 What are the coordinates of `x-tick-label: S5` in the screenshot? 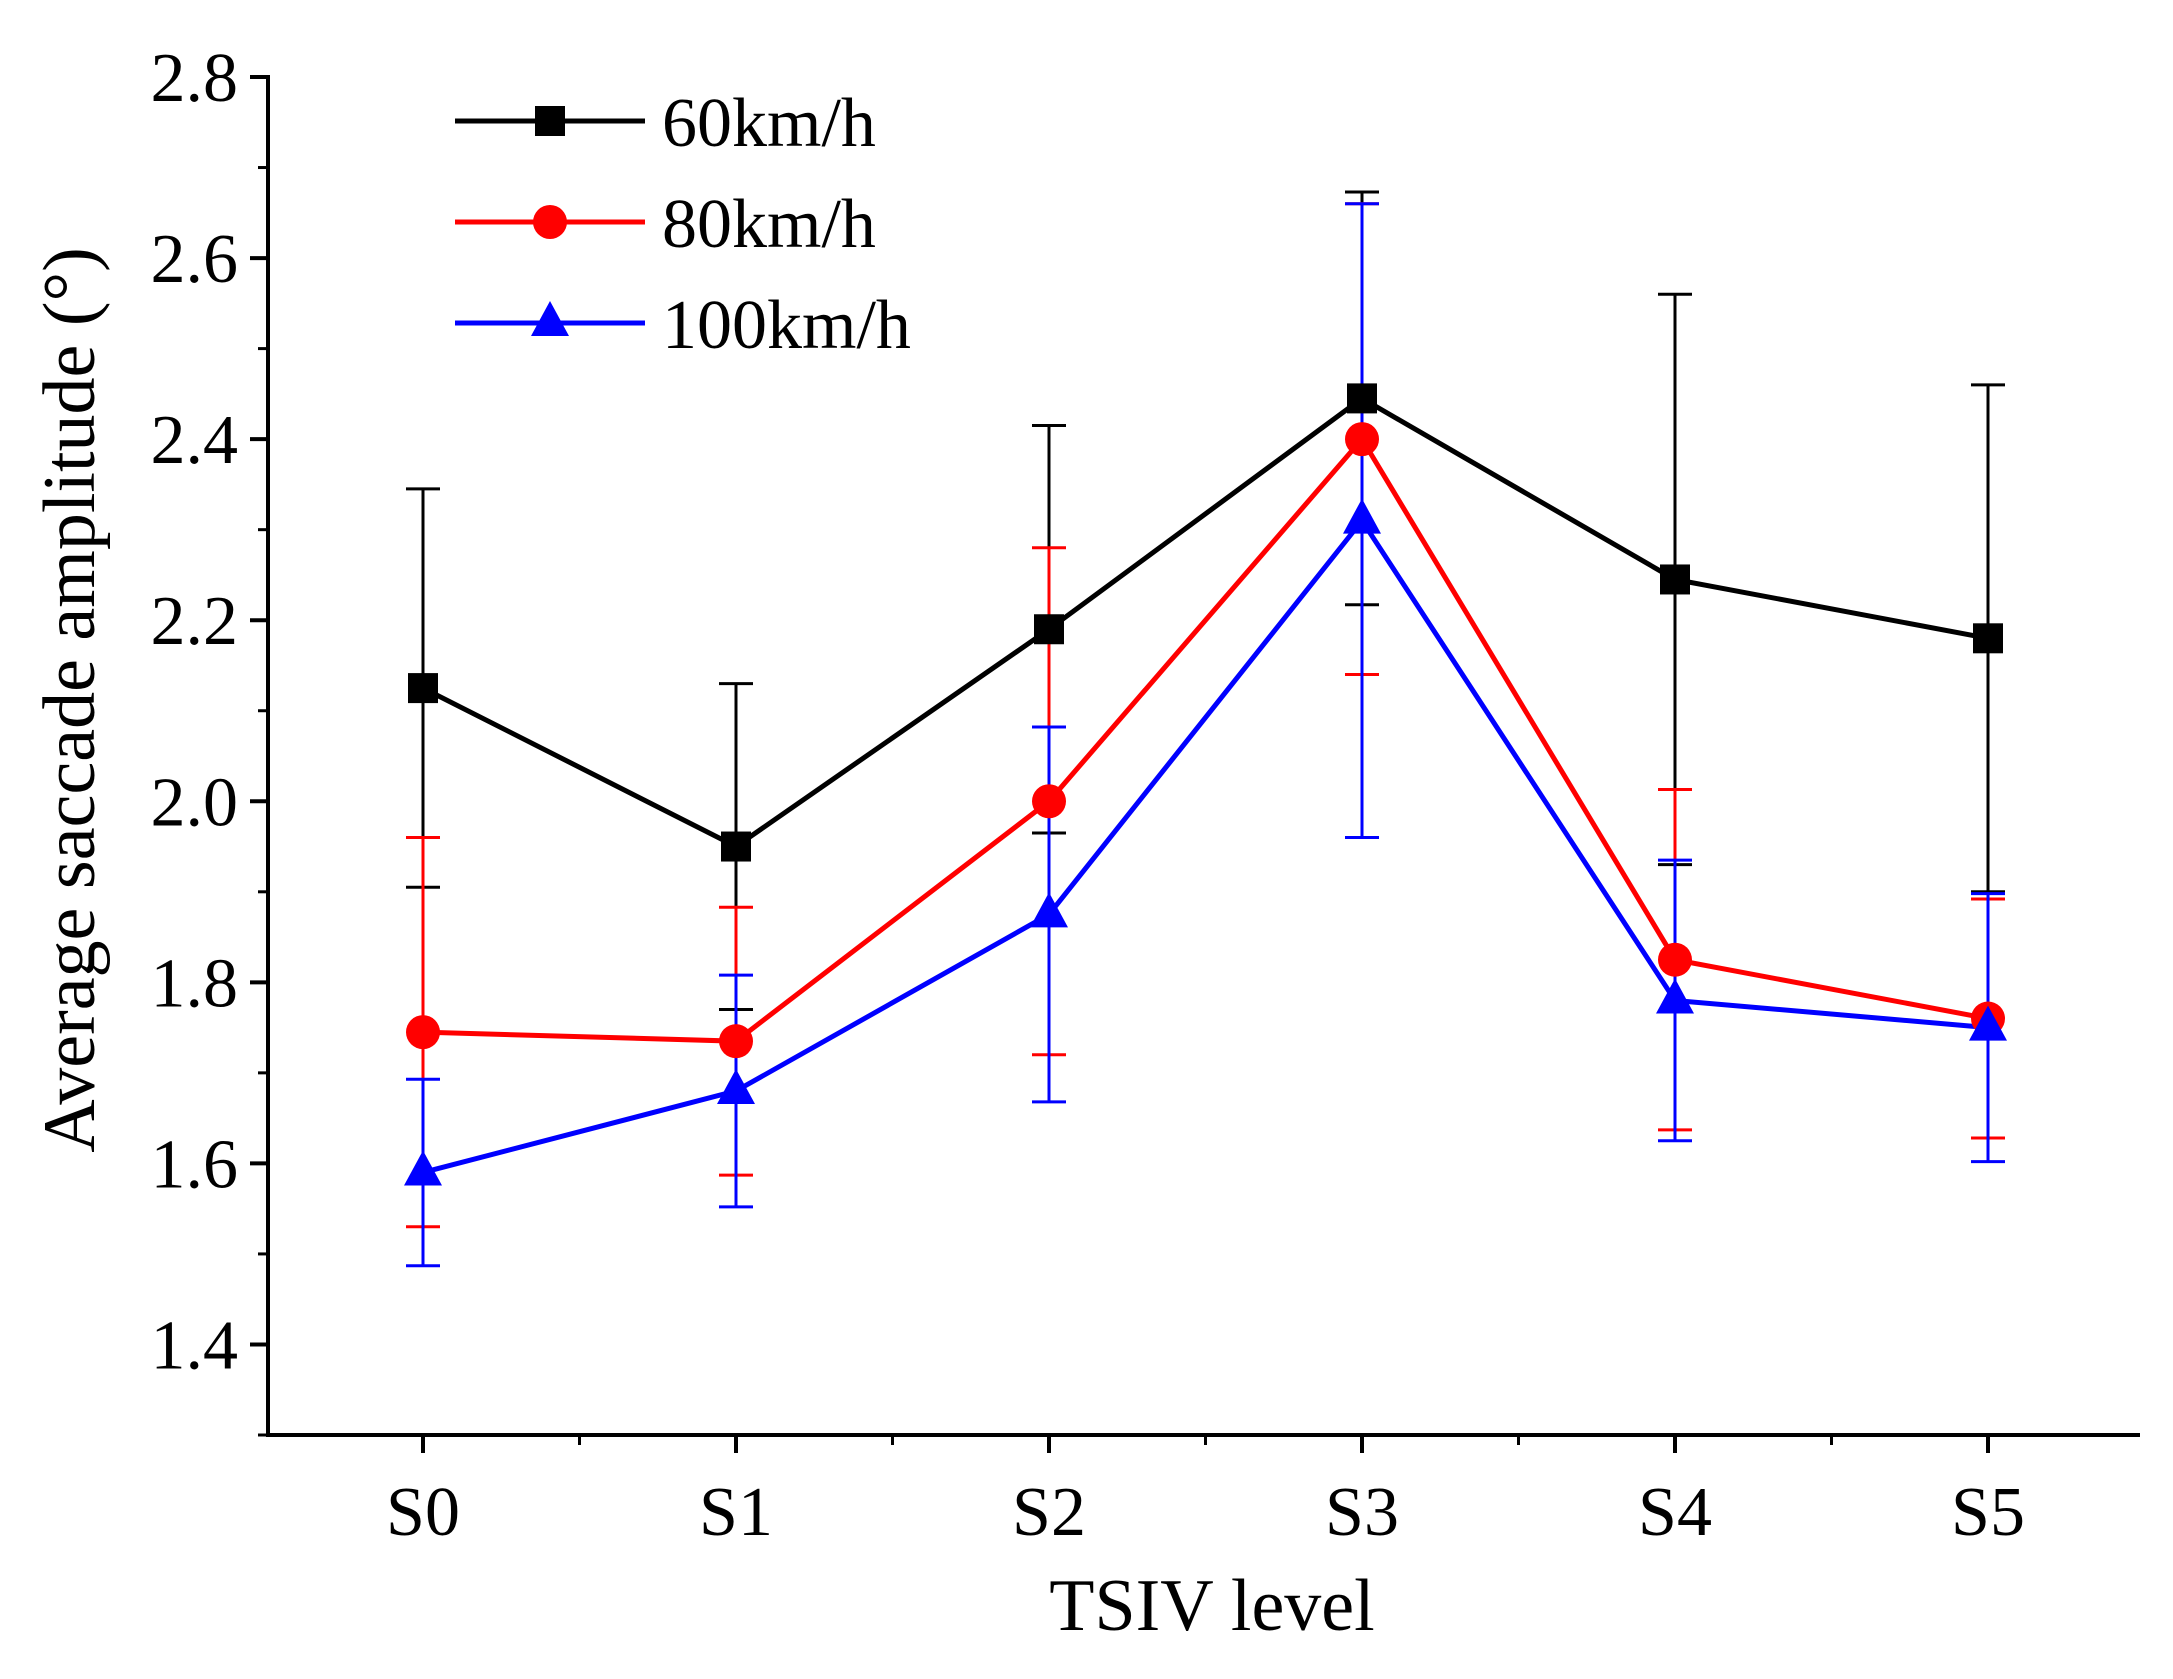 It's located at (1988, 1512).